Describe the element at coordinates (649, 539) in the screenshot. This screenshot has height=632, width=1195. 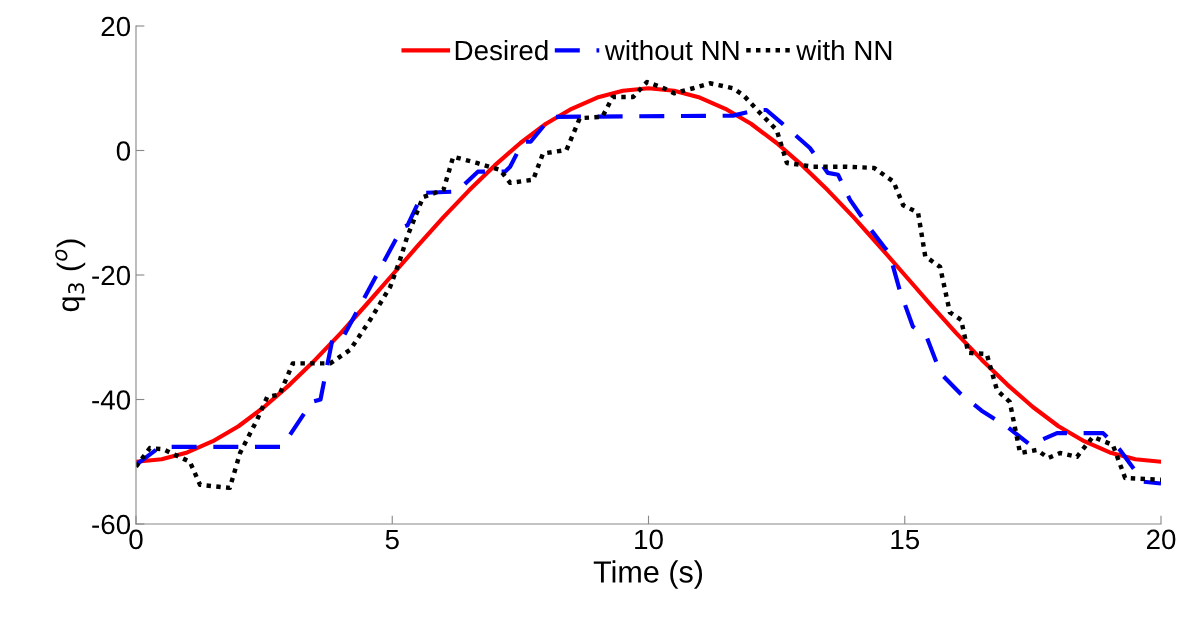
I see `x-tick-label: 10` at that location.